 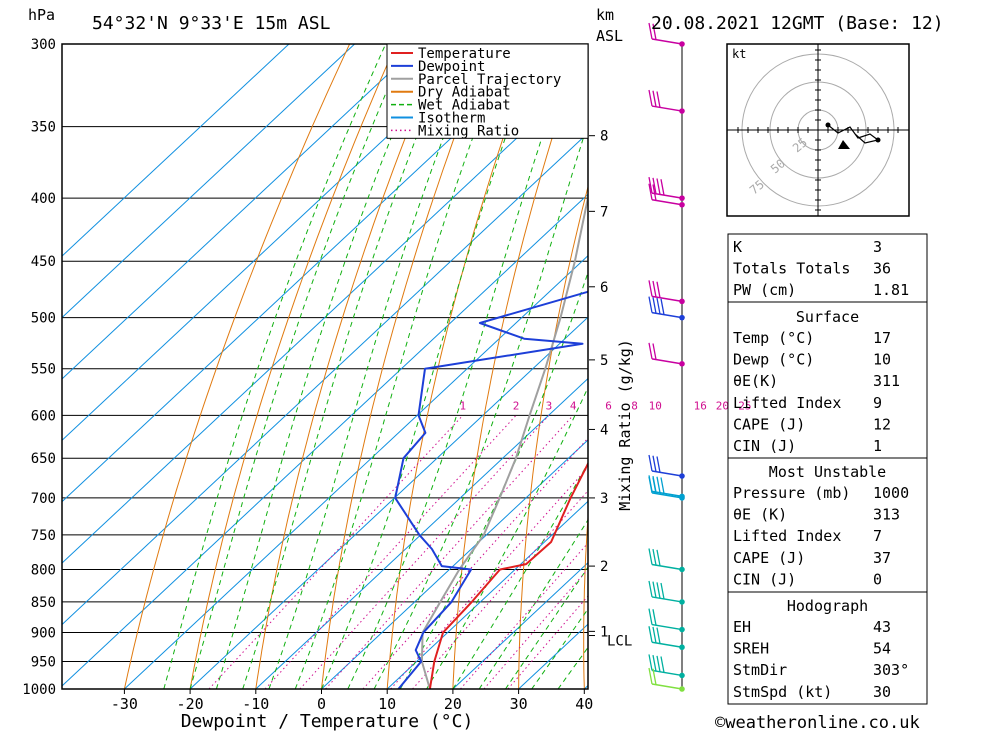 What do you see at coordinates (604, 288) in the screenshot?
I see `km-tick-label: 6` at bounding box center [604, 288].